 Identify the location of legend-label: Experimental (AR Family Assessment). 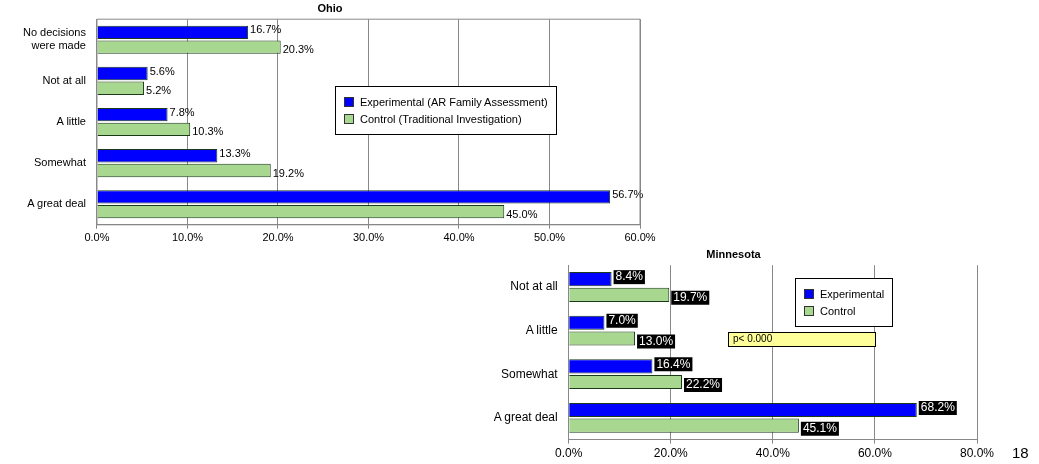
(453, 102).